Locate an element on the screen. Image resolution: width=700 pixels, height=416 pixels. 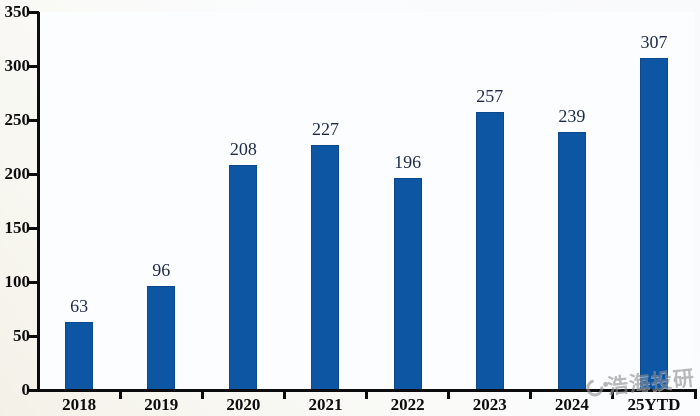
bar-value-label: 257 is located at coordinates (490, 96).